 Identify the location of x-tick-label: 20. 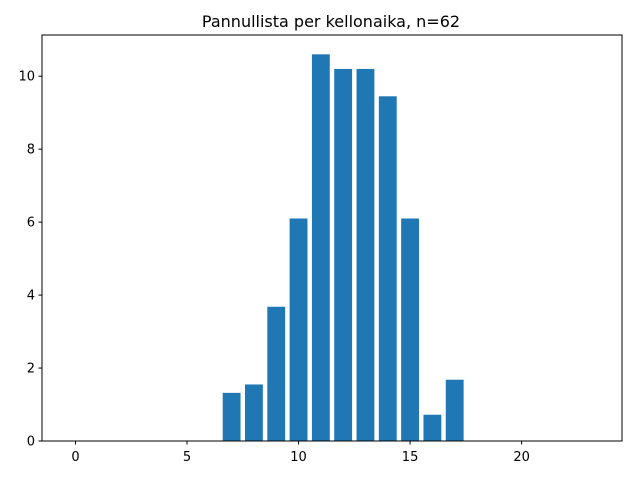
(521, 457).